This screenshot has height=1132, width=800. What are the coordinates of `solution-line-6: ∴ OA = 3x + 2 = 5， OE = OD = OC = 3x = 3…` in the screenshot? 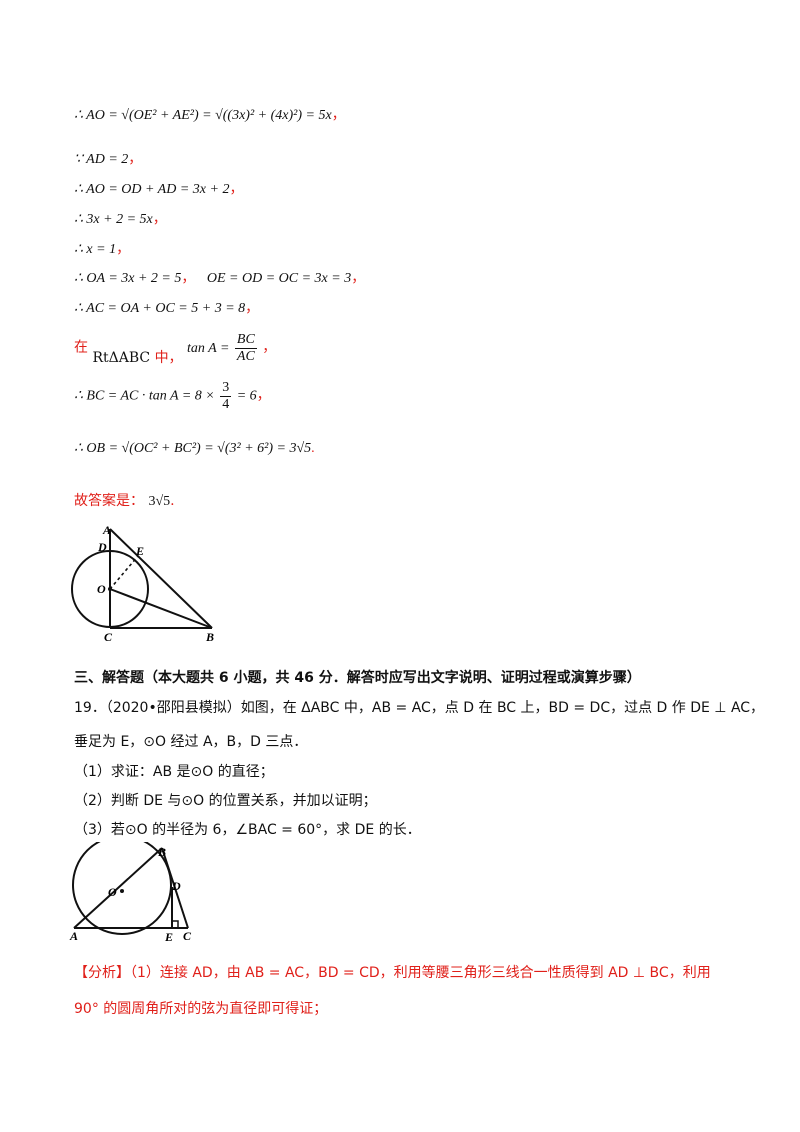 It's located at (219, 277).